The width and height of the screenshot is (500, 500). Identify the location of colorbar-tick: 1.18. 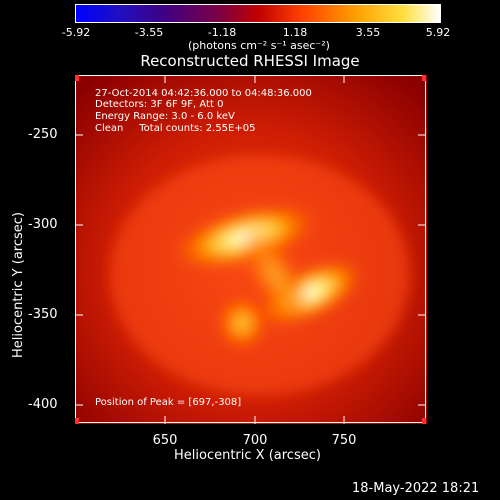
(295, 32).